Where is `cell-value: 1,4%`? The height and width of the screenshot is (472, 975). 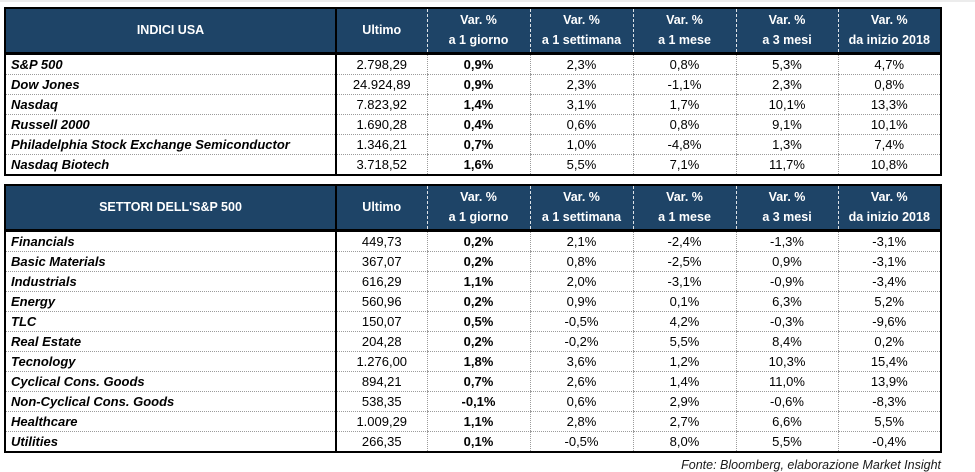 cell-value: 1,4% is located at coordinates (684, 381).